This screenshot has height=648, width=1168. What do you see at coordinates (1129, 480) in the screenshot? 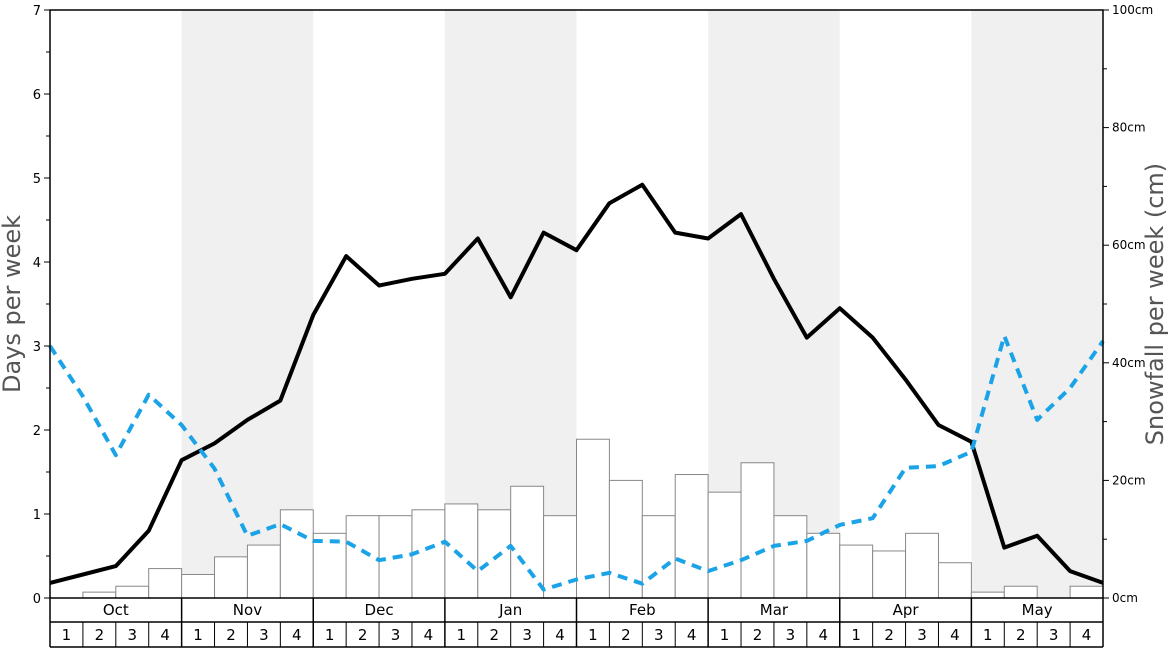
I see `right-tick-label: 20cm` at bounding box center [1129, 480].